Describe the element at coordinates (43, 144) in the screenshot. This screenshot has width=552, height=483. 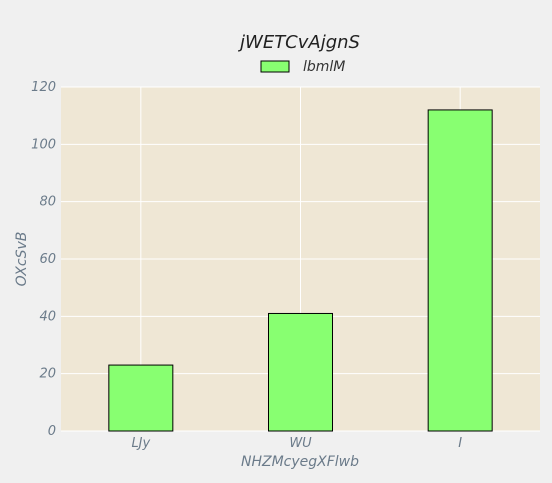
I see `y-tick-label: 100` at that location.